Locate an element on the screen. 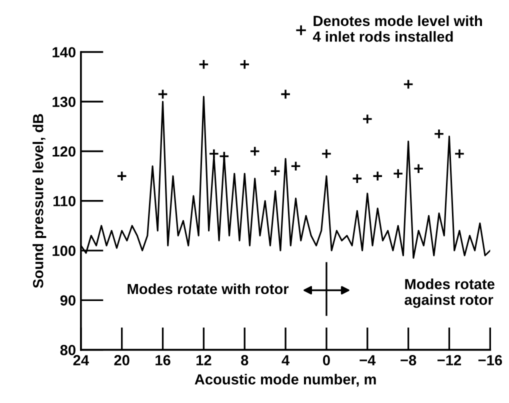 The width and height of the screenshot is (509, 403). x-tick-label: 4 is located at coordinates (286, 360).